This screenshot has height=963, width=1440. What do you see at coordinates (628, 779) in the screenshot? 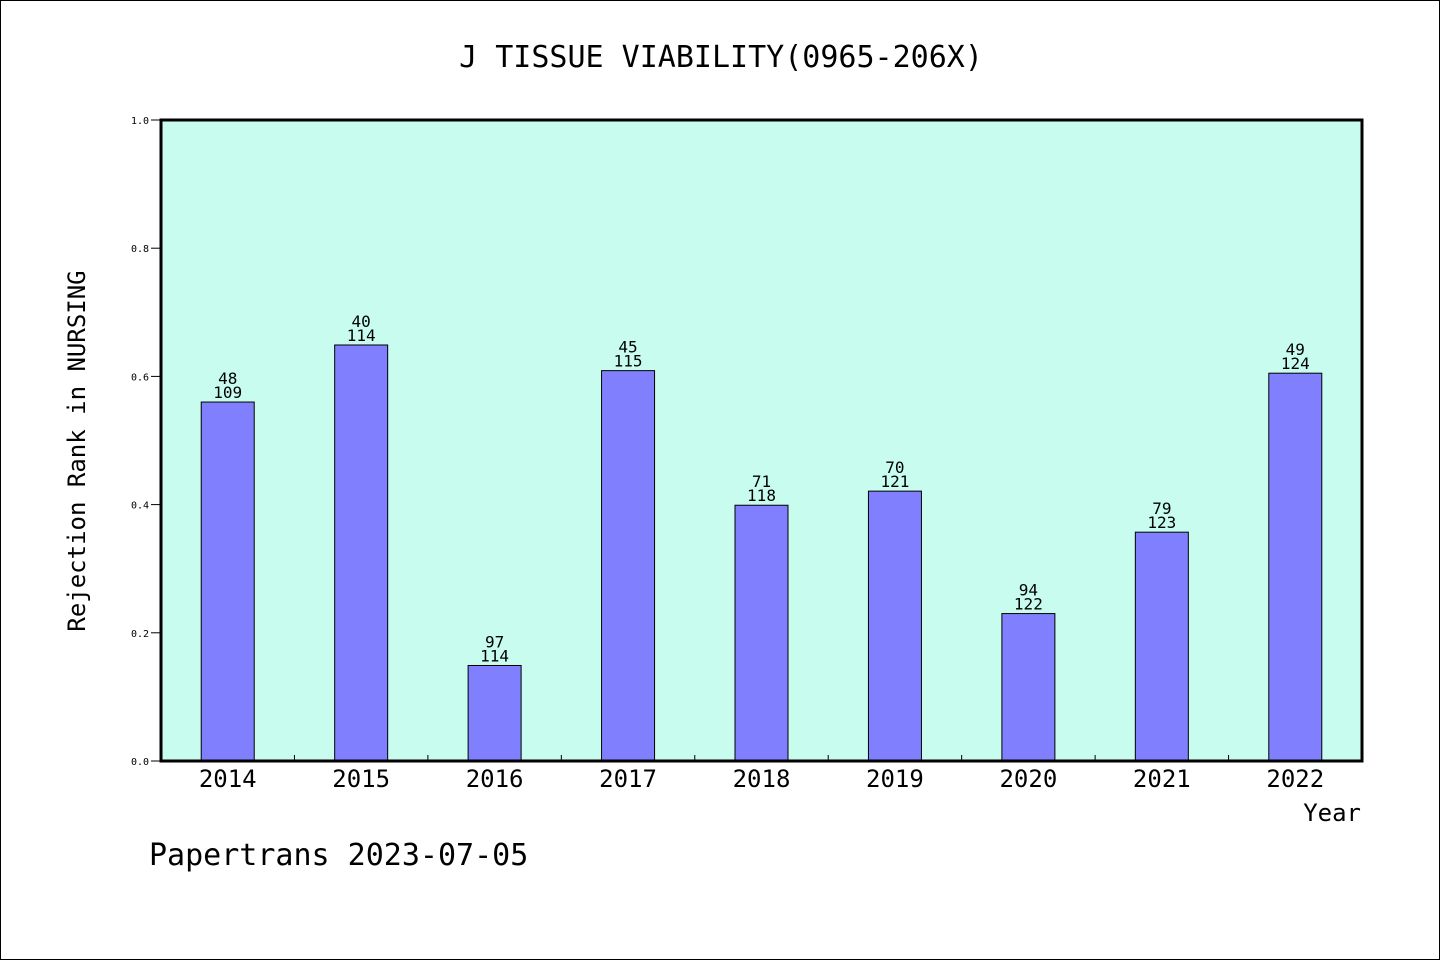
I see `x-tick-label: 2017` at bounding box center [628, 779].